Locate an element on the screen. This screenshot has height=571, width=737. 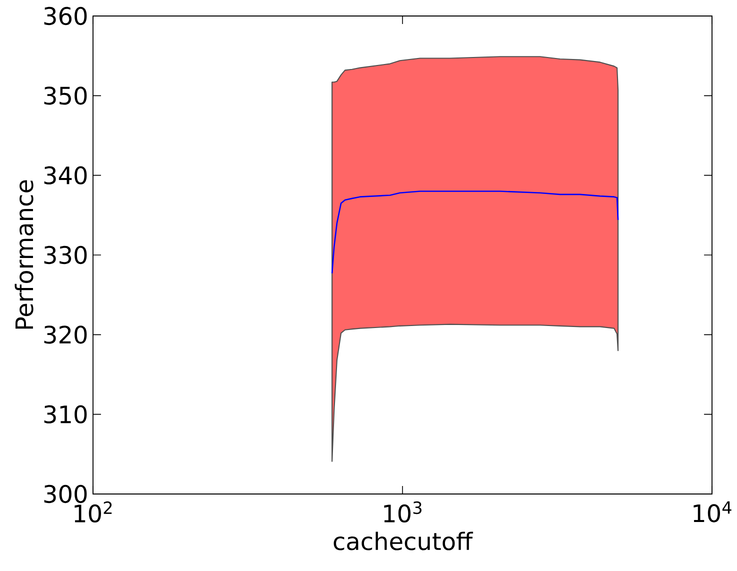
y-tick-label: 320 is located at coordinates (65, 335).